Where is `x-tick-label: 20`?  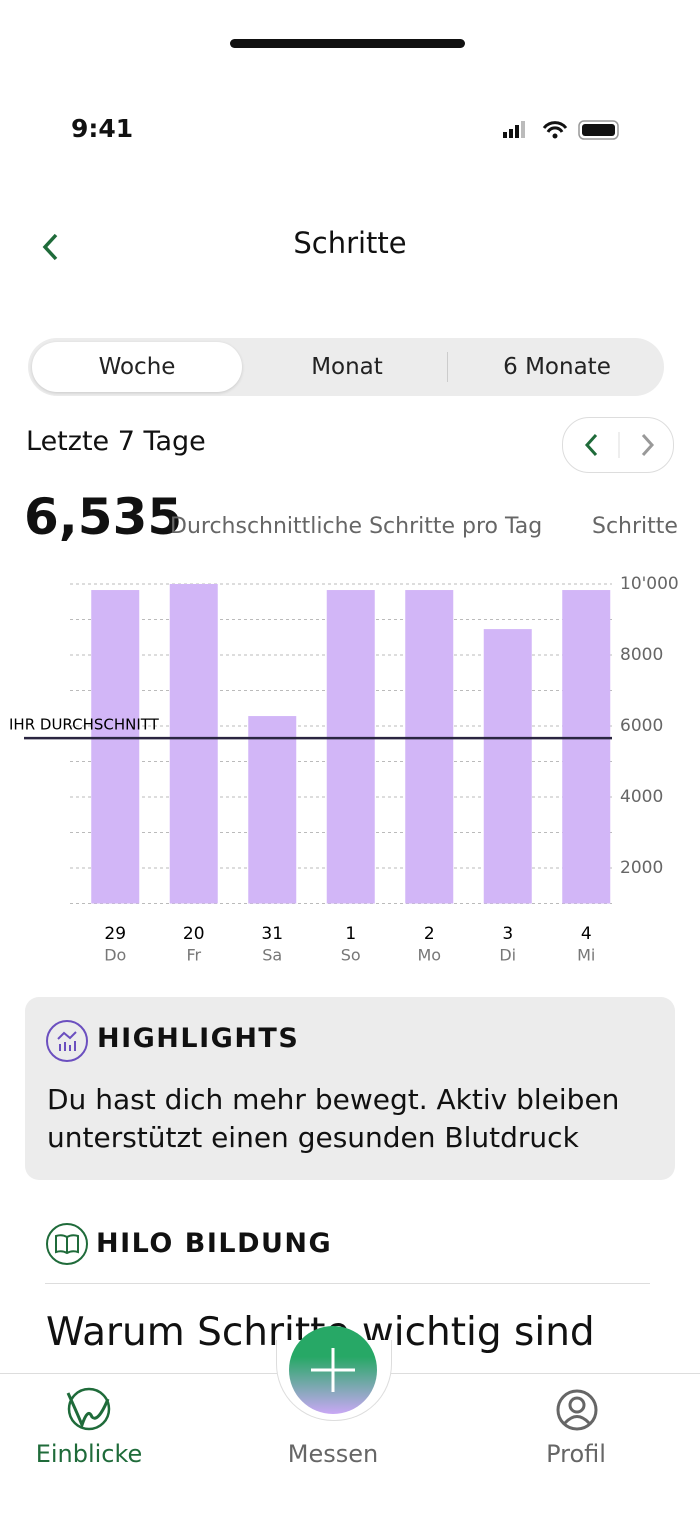 x-tick-label: 20 is located at coordinates (194, 934).